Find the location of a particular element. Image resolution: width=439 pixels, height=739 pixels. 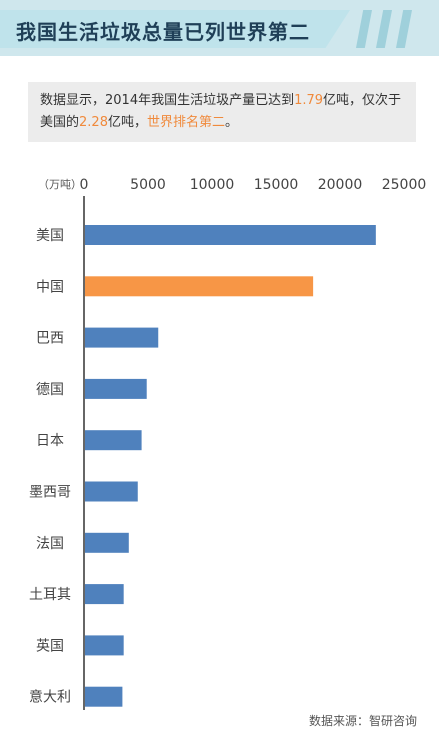

note-part-1: 数据显示，2014年我国生活垃圾产量已达到 is located at coordinates (167, 100).